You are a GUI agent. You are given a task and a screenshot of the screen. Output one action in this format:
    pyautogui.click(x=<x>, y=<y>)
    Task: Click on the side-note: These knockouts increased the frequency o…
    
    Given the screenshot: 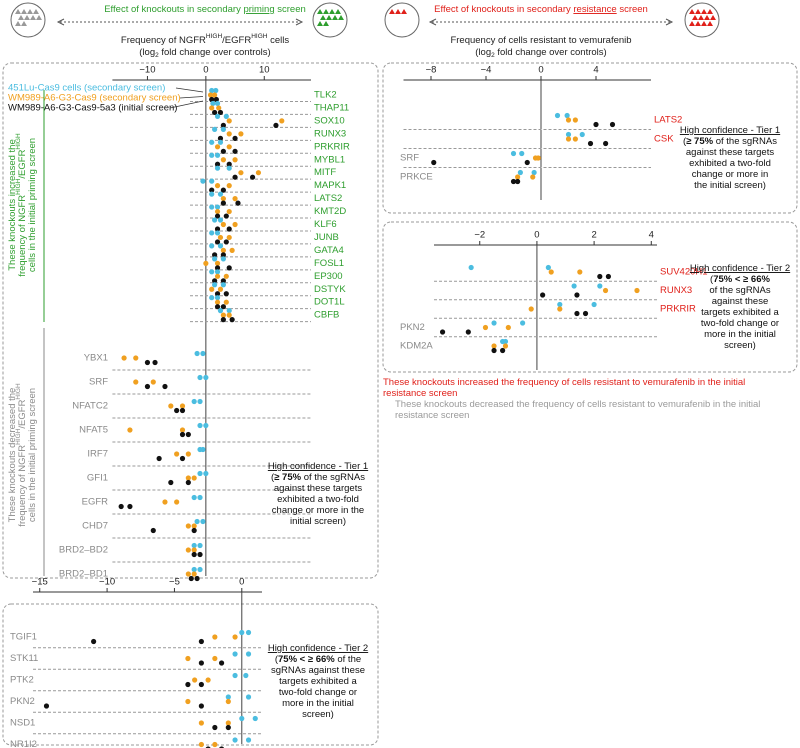 What is the action you would take?
    pyautogui.click(x=22, y=205)
    